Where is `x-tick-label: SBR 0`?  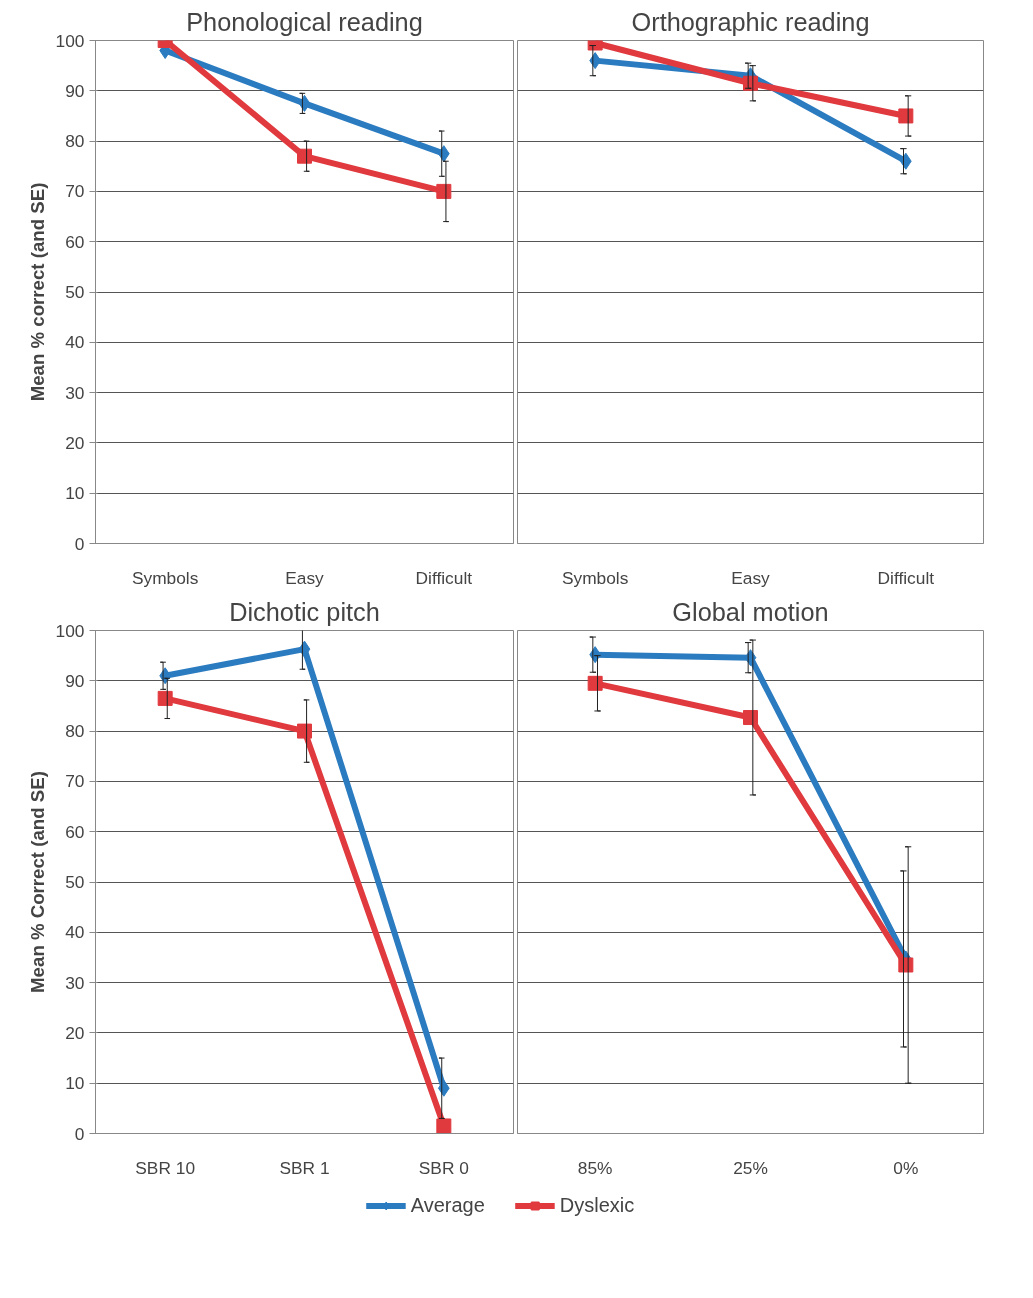
x-tick-label: SBR 0 is located at coordinates (443, 1167).